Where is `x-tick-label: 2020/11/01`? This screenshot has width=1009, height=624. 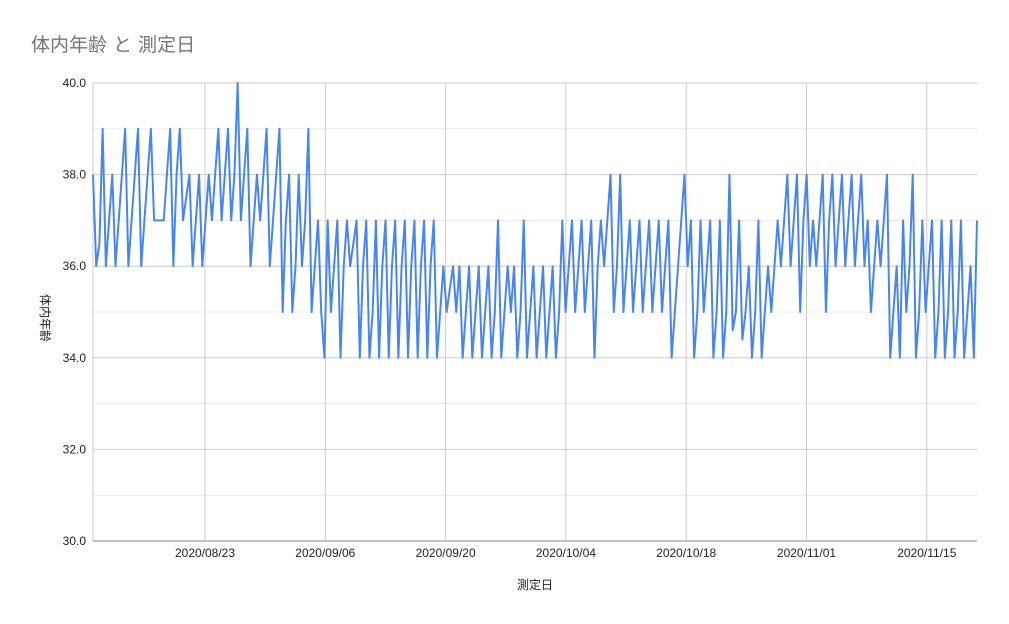
x-tick-label: 2020/11/01 is located at coordinates (806, 553).